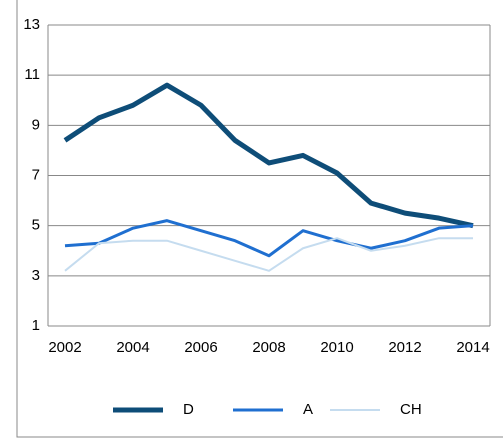 This screenshot has height=445, width=503. I want to click on x-tick-label: 2004, so click(132, 347).